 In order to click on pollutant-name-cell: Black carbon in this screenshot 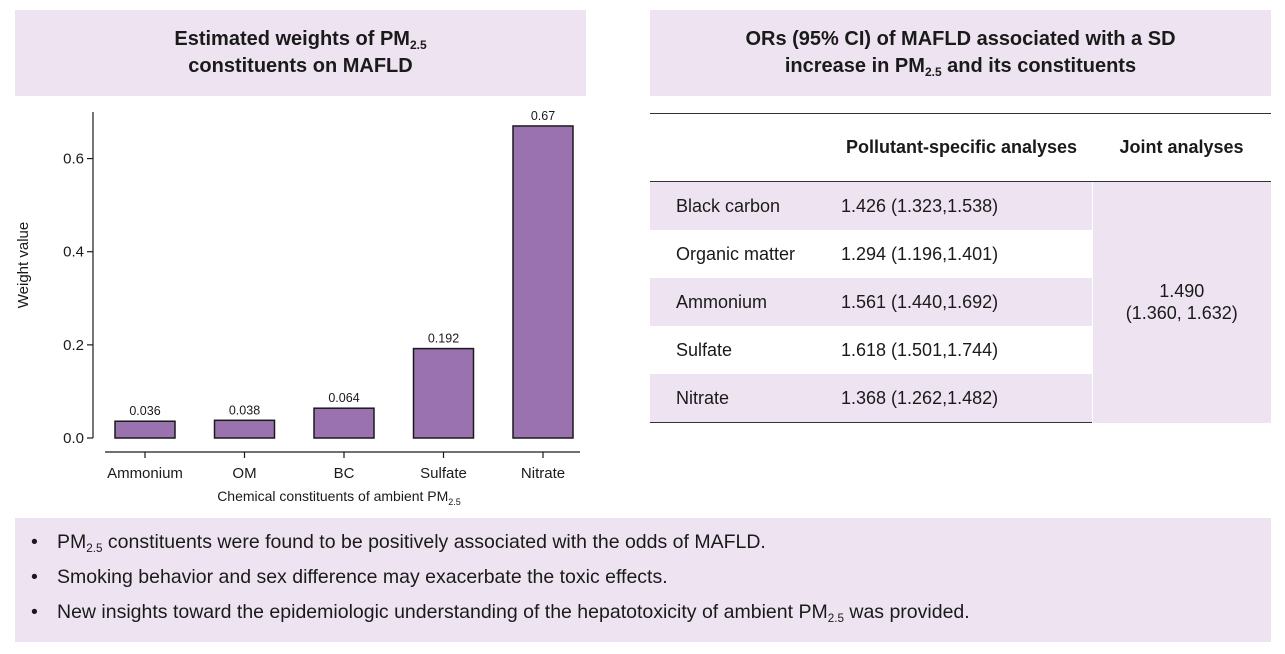, I will do `click(740, 205)`.